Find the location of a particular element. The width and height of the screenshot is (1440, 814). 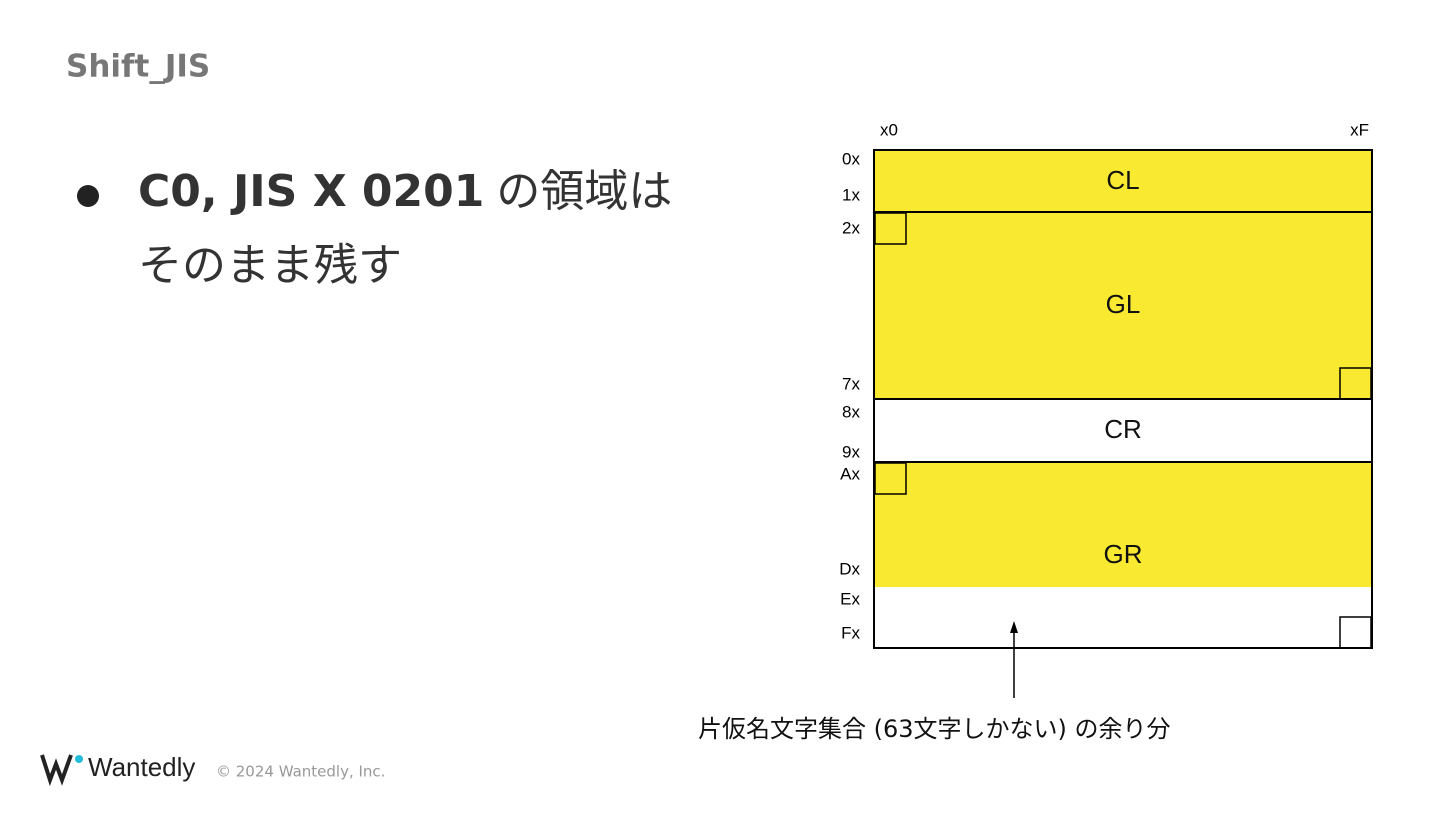

slide-title: Shift_JIS is located at coordinates (138, 67).